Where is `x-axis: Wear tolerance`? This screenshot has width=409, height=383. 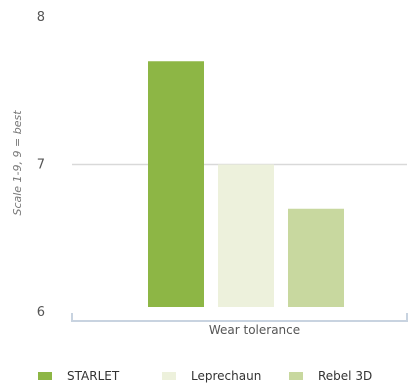 x-axis: Wear tolerance is located at coordinates (239, 325).